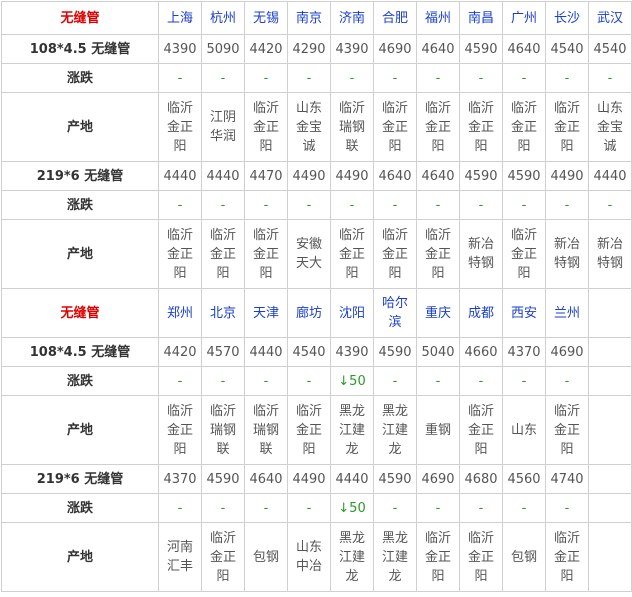  I want to click on city-name: 济南, so click(352, 18).